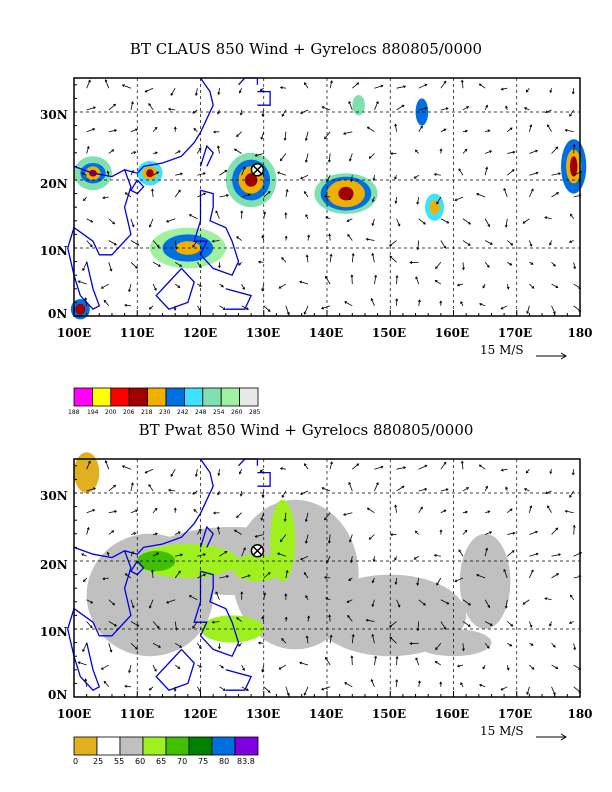 This screenshot has height=792, width=612. Describe the element at coordinates (206, 155) in the screenshot. I see `coastline` at that location.